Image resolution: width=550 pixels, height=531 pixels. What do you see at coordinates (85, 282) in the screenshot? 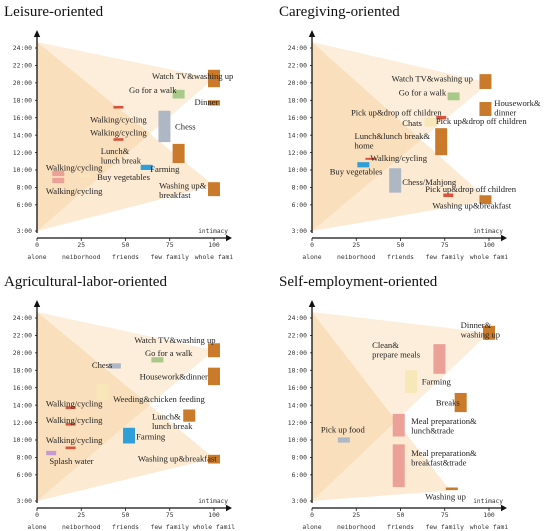
I see `panel-title: Agricultural-labor-oriented` at bounding box center [85, 282].